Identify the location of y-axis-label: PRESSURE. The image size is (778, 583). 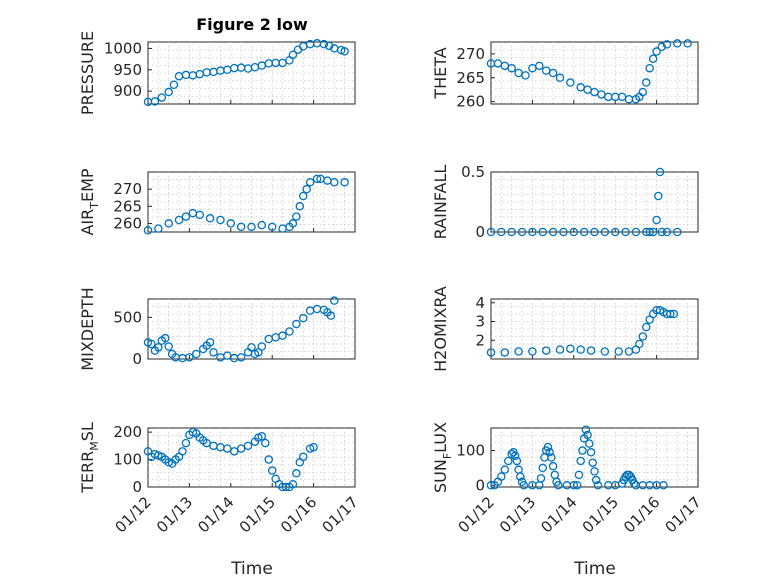
(87, 73).